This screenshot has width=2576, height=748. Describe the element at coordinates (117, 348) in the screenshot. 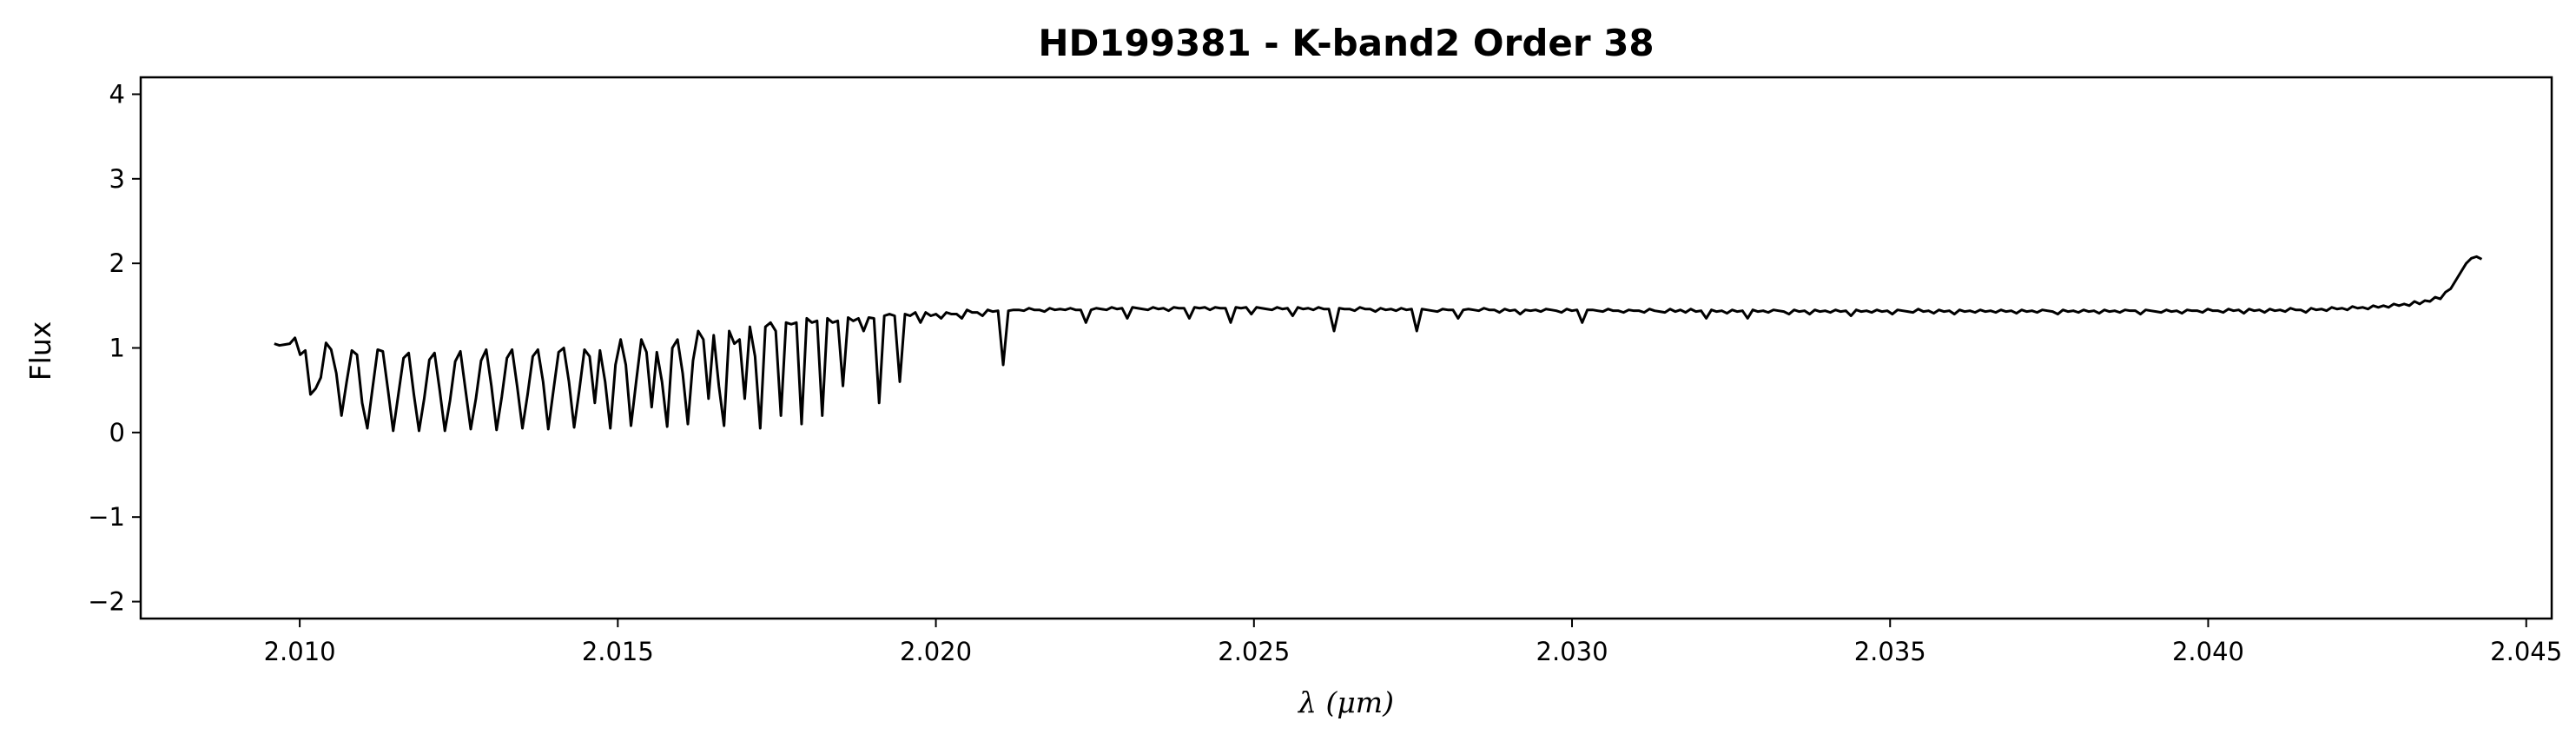

I see `y-tick-label: 1` at that location.